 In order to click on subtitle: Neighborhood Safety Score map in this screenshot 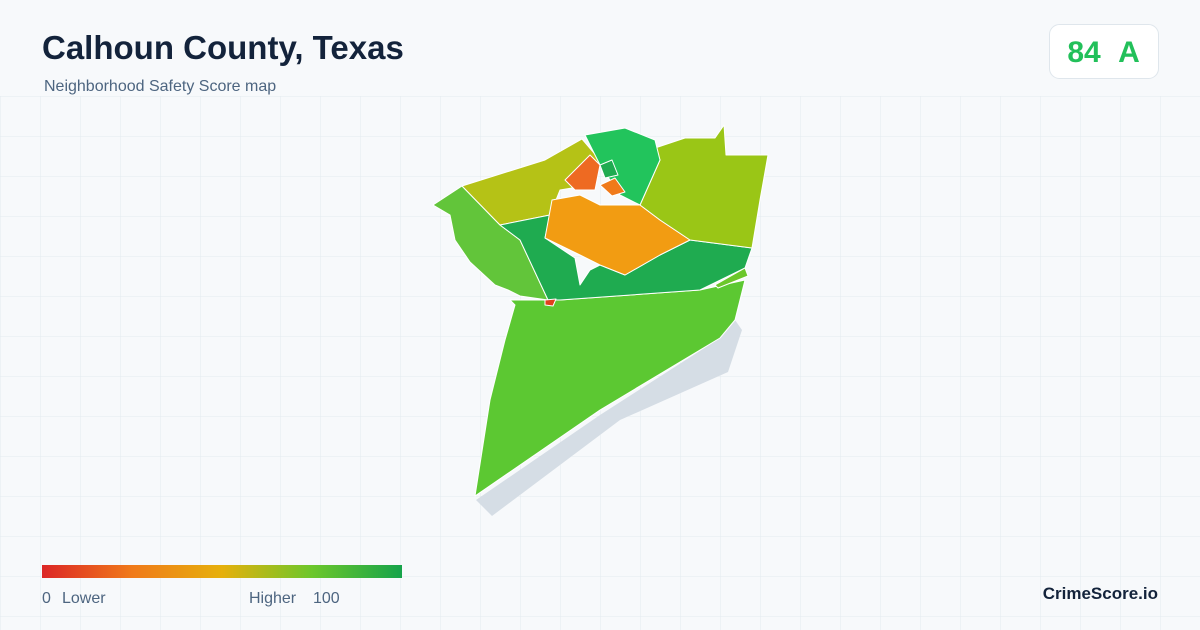, I will do `click(160, 86)`.